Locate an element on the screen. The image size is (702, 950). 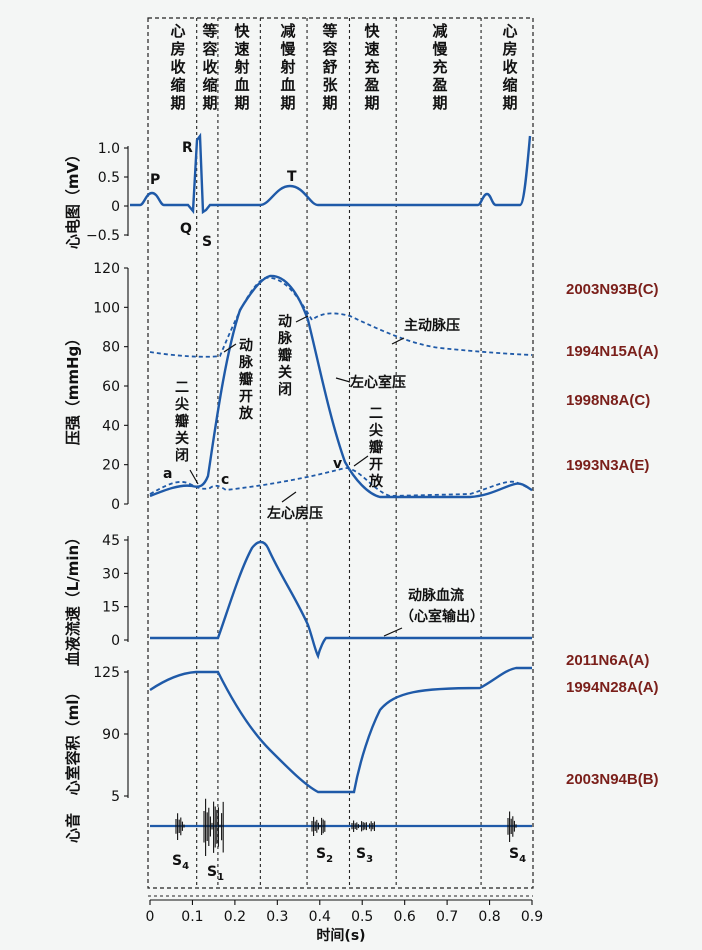
heart-sound-axis-label: 心音 is located at coordinates (73, 828).